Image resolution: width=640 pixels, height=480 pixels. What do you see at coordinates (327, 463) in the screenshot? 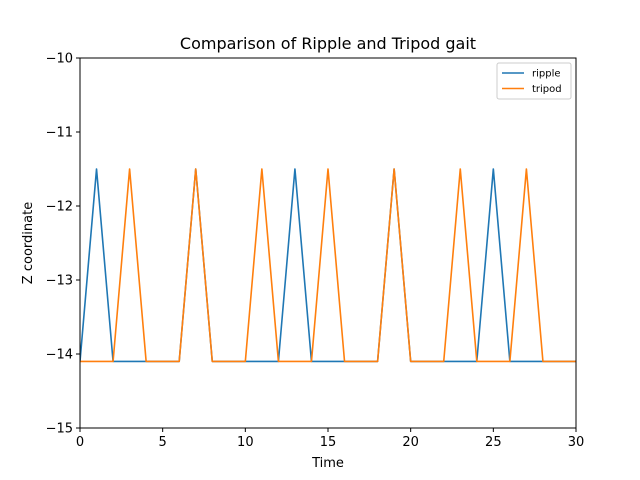
I see `x-axis-label: Time` at bounding box center [327, 463].